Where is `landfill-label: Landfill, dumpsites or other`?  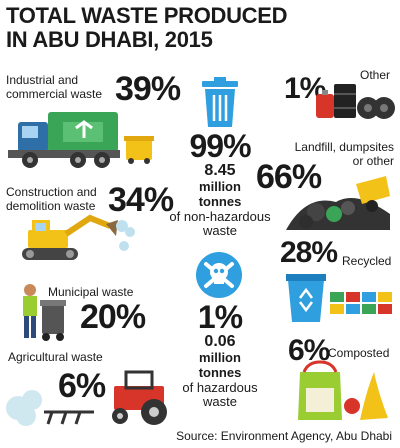 landfill-label: Landfill, dumpsites or other is located at coordinates (344, 154).